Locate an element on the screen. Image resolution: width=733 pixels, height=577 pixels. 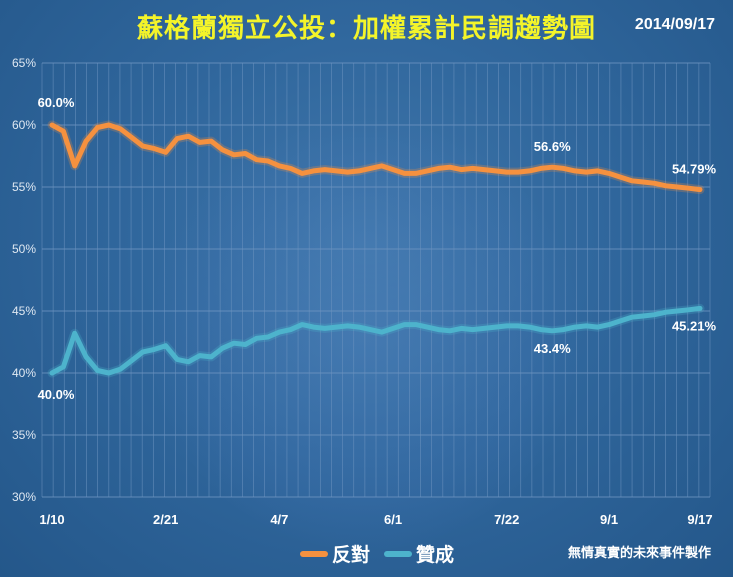
legend-label-oppose: 反對 is located at coordinates (351, 555).